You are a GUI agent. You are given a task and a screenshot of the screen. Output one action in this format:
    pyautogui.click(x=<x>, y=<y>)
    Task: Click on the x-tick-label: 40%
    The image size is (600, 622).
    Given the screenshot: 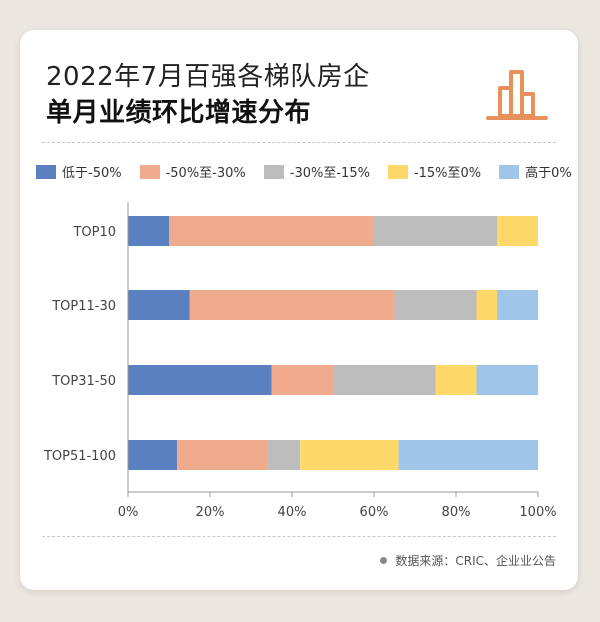 What is the action you would take?
    pyautogui.click(x=292, y=512)
    